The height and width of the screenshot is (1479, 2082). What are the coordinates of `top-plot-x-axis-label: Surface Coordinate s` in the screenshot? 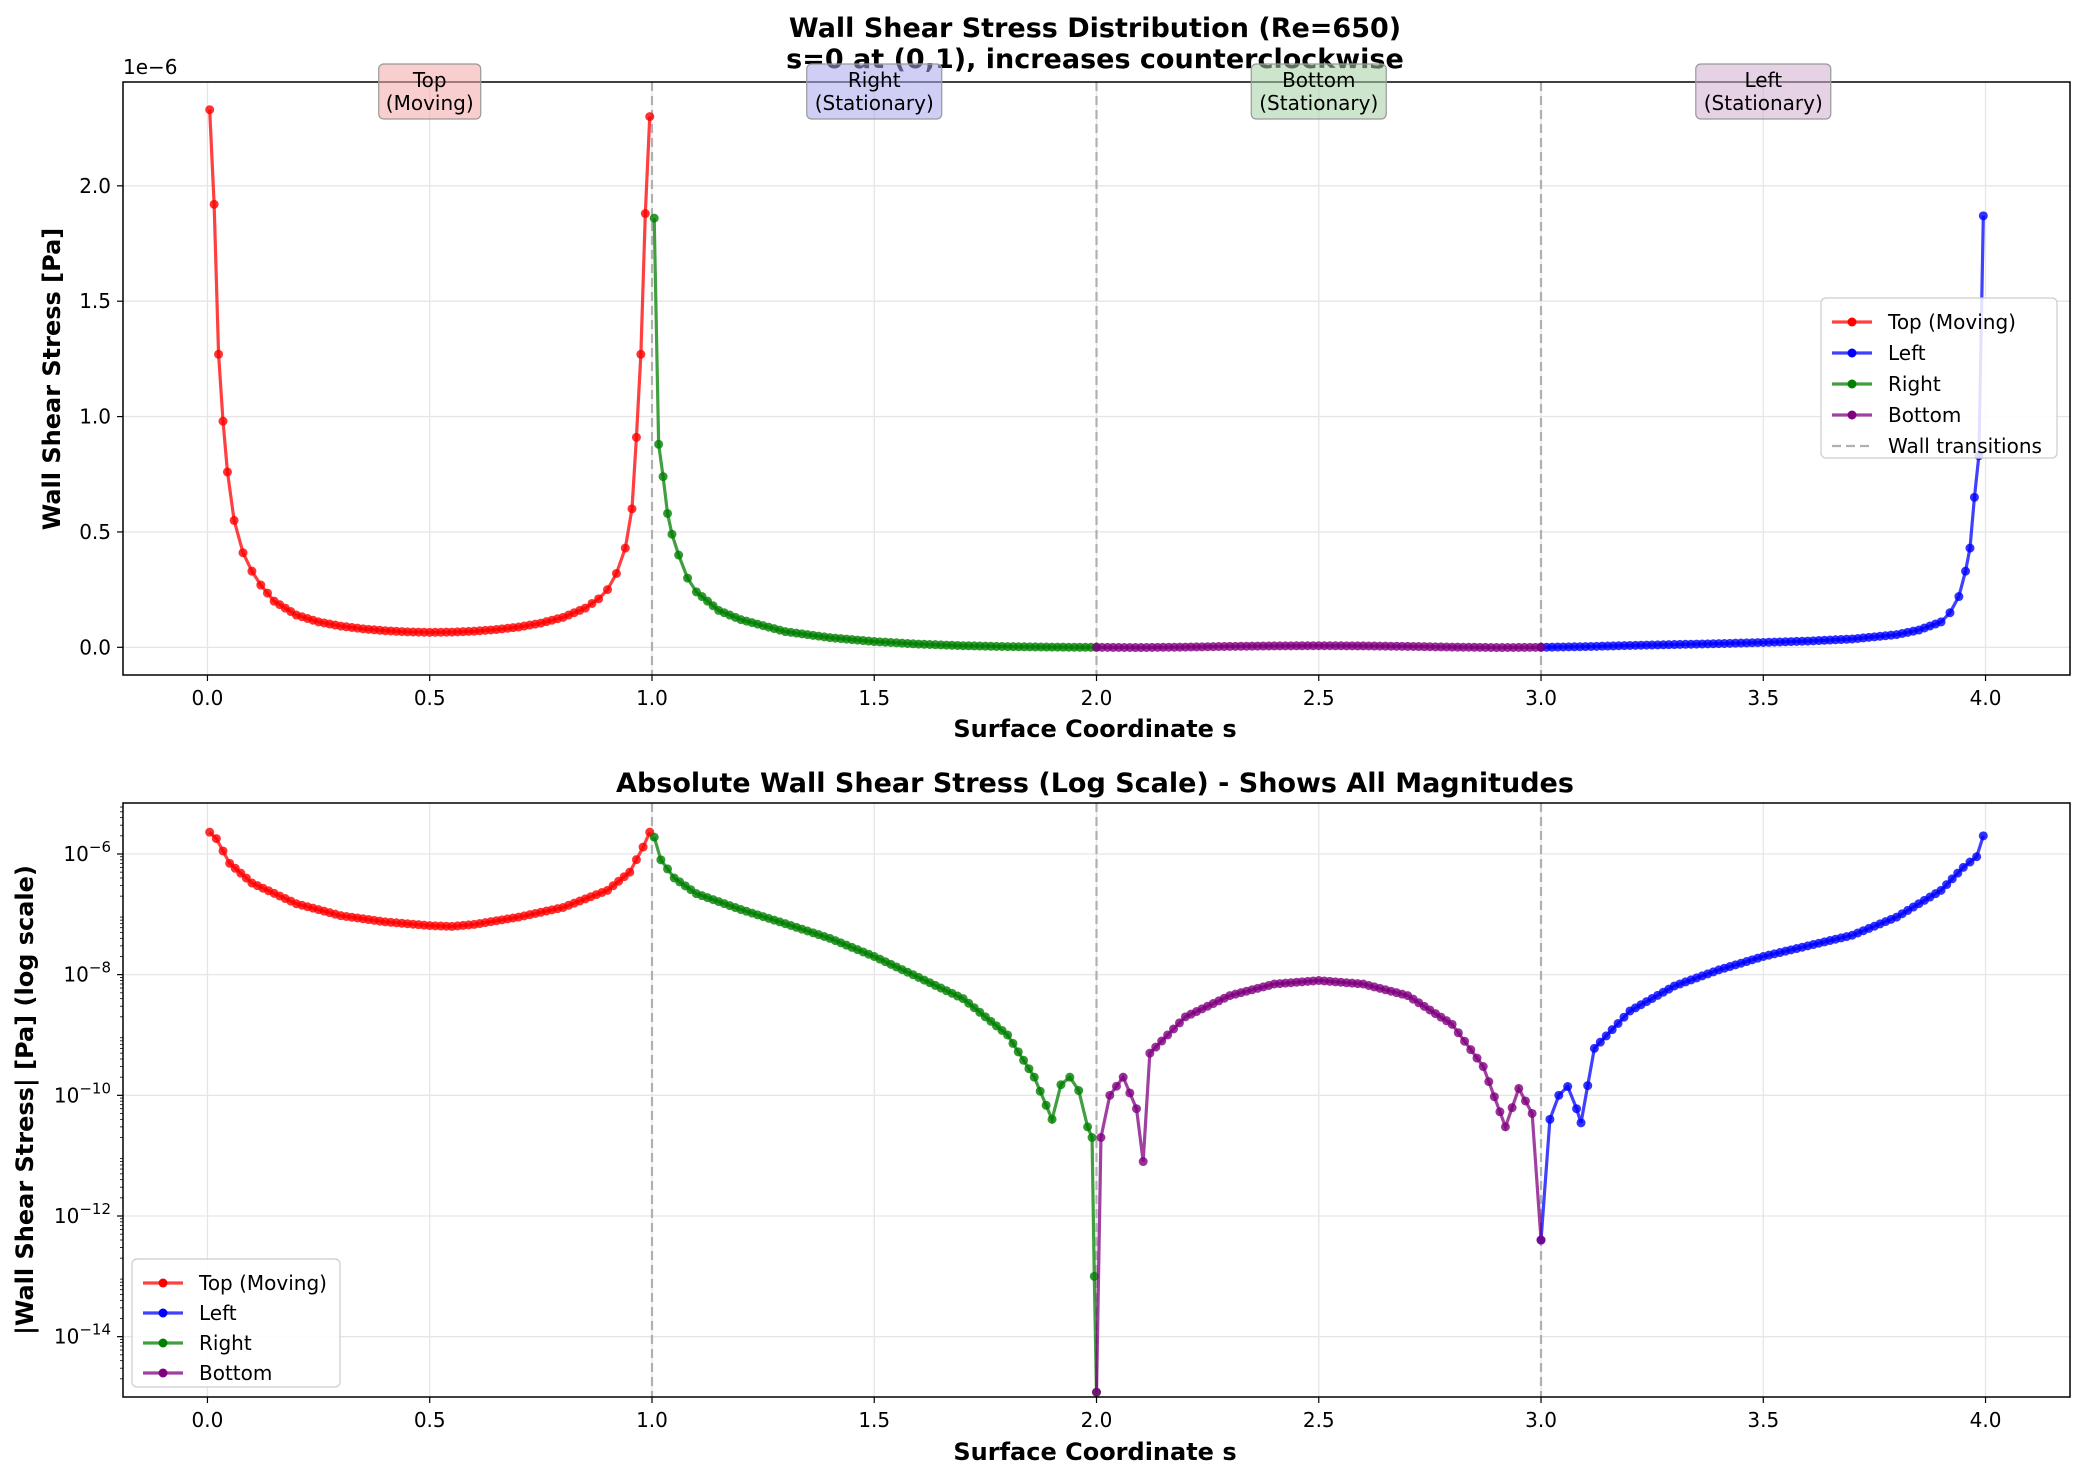 It's located at (1094, 729).